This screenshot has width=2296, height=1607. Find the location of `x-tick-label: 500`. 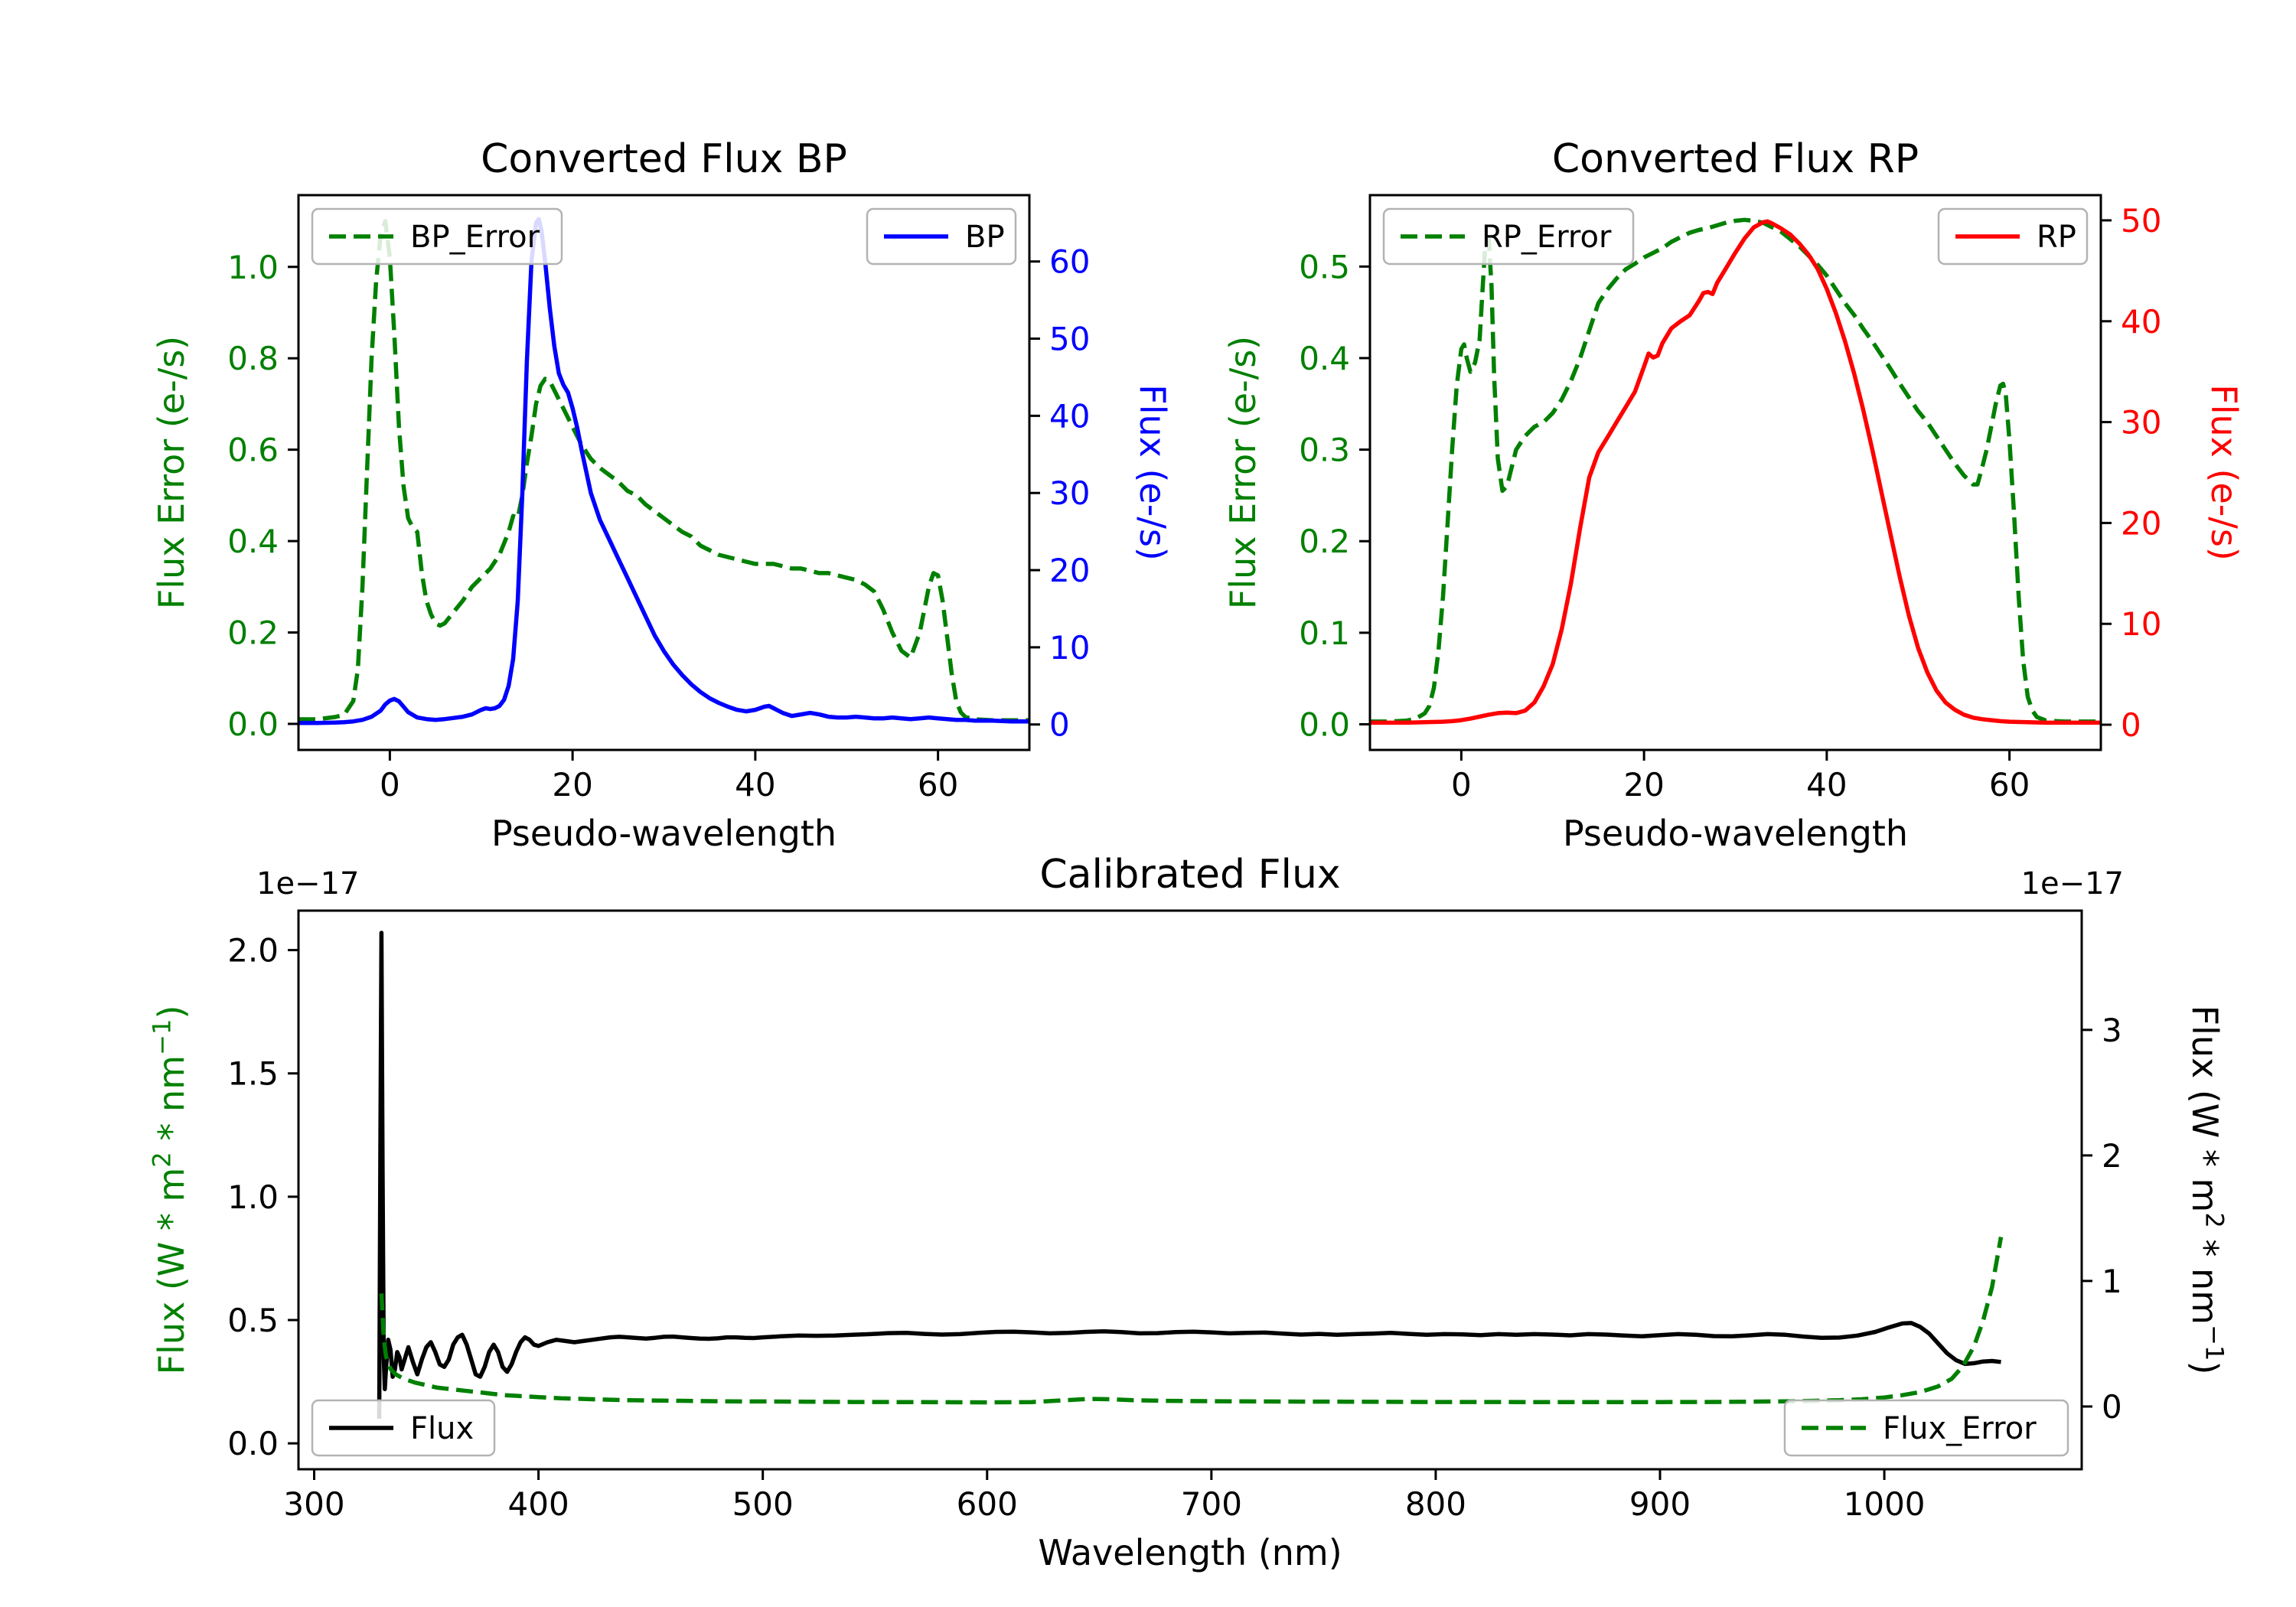

x-tick-label: 500 is located at coordinates (763, 1504).